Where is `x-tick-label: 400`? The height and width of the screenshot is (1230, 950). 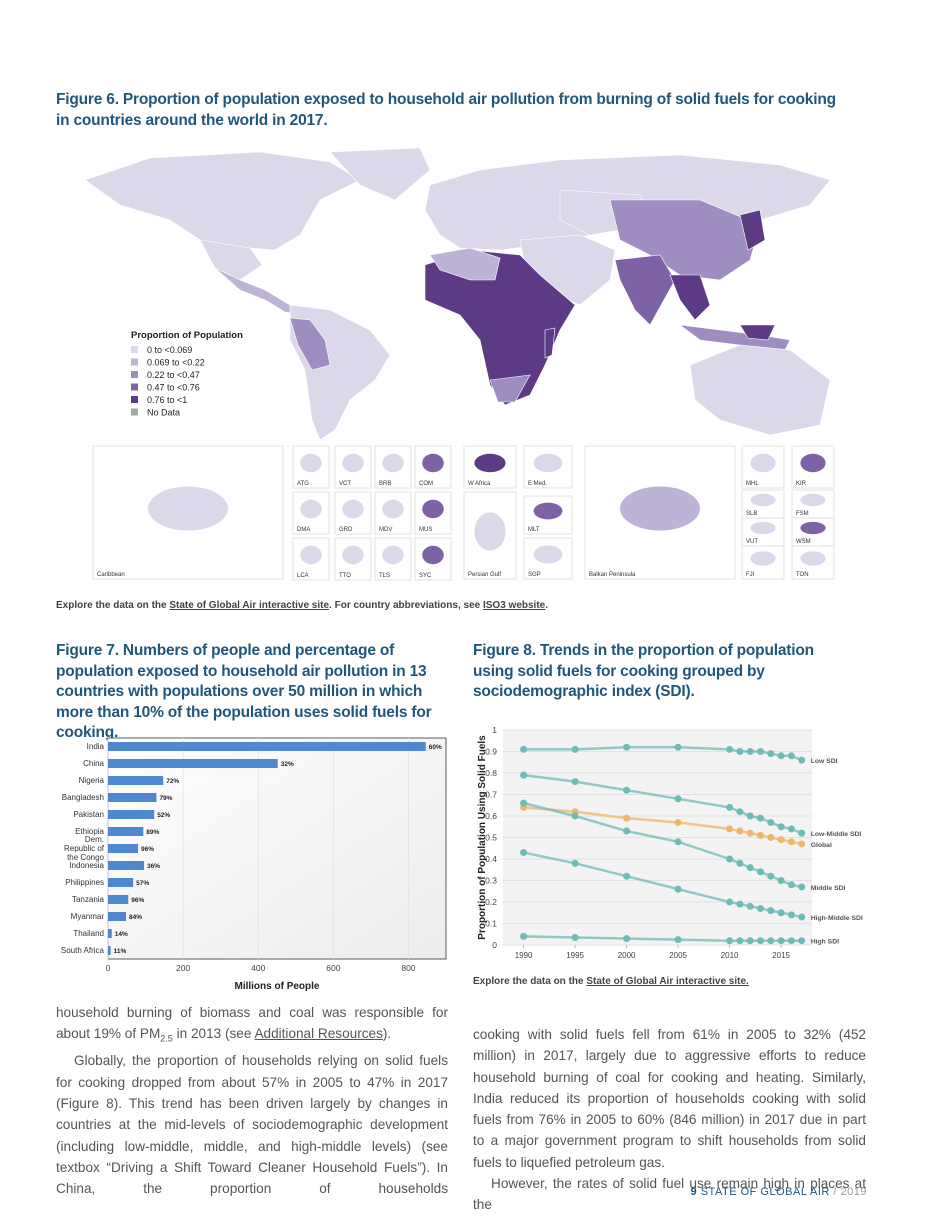
x-tick-label: 400 is located at coordinates (258, 968).